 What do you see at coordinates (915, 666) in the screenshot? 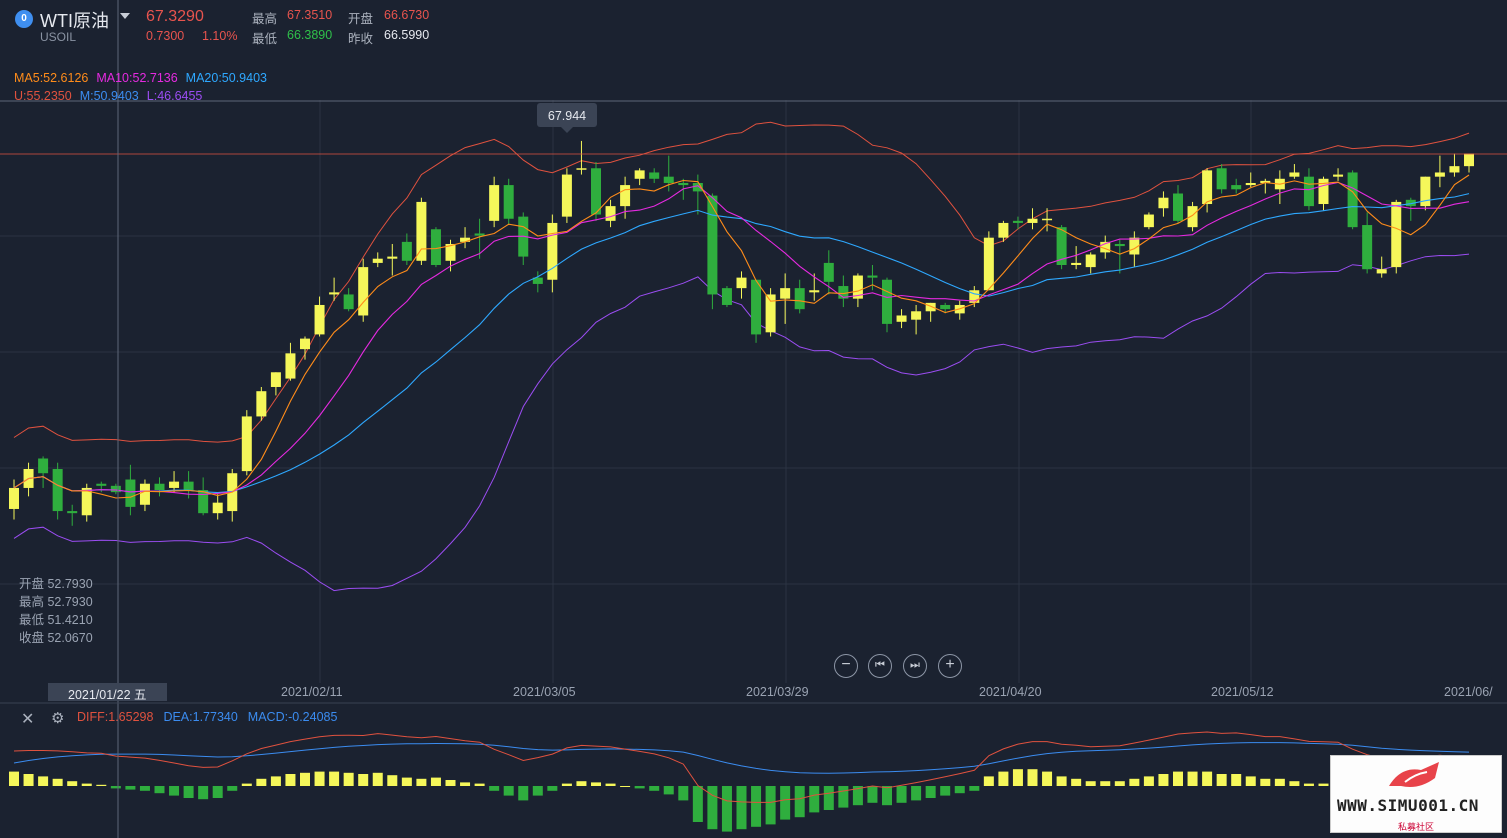
I see `skip-forward-button: ⏭` at bounding box center [915, 666].